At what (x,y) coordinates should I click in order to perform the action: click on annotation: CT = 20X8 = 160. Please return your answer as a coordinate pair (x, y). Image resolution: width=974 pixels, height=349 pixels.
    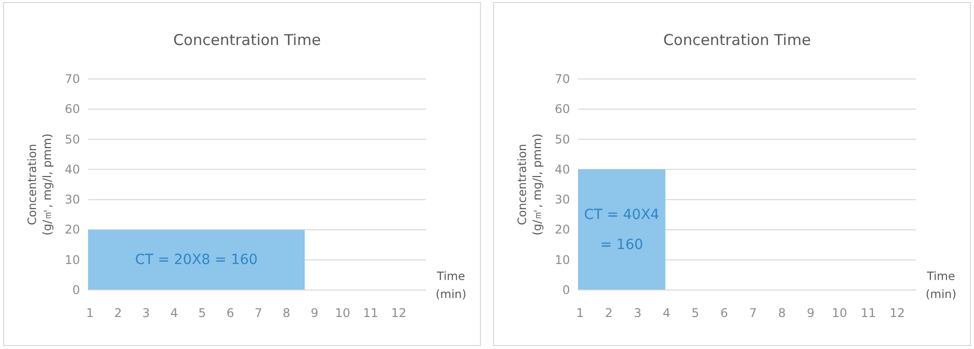
    Looking at the image, I should click on (196, 260).